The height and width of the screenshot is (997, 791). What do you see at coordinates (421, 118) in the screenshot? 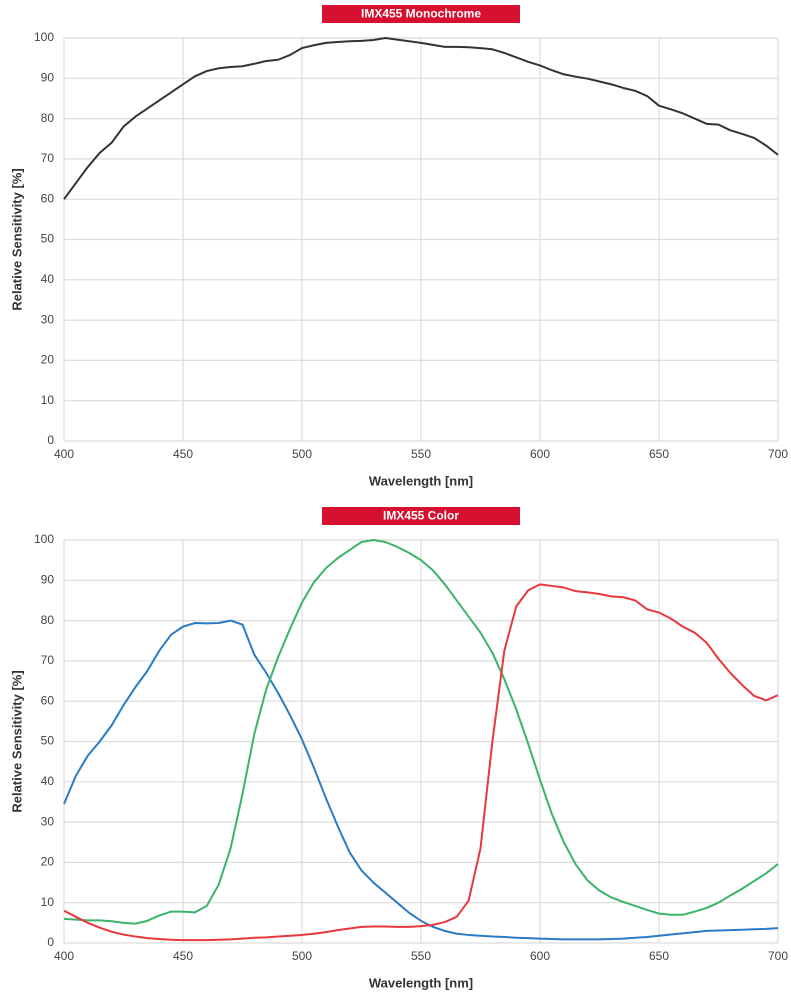
I see `series-line` at bounding box center [421, 118].